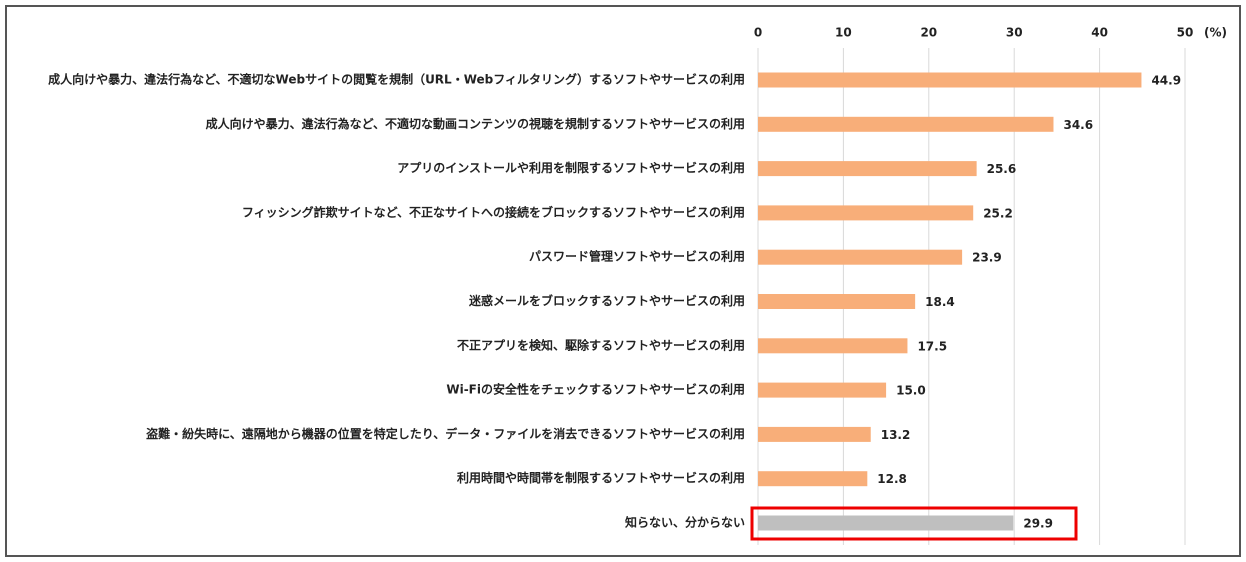 Image resolution: width=1246 pixels, height=562 pixels. I want to click on x-tick-label: 30, so click(1014, 33).